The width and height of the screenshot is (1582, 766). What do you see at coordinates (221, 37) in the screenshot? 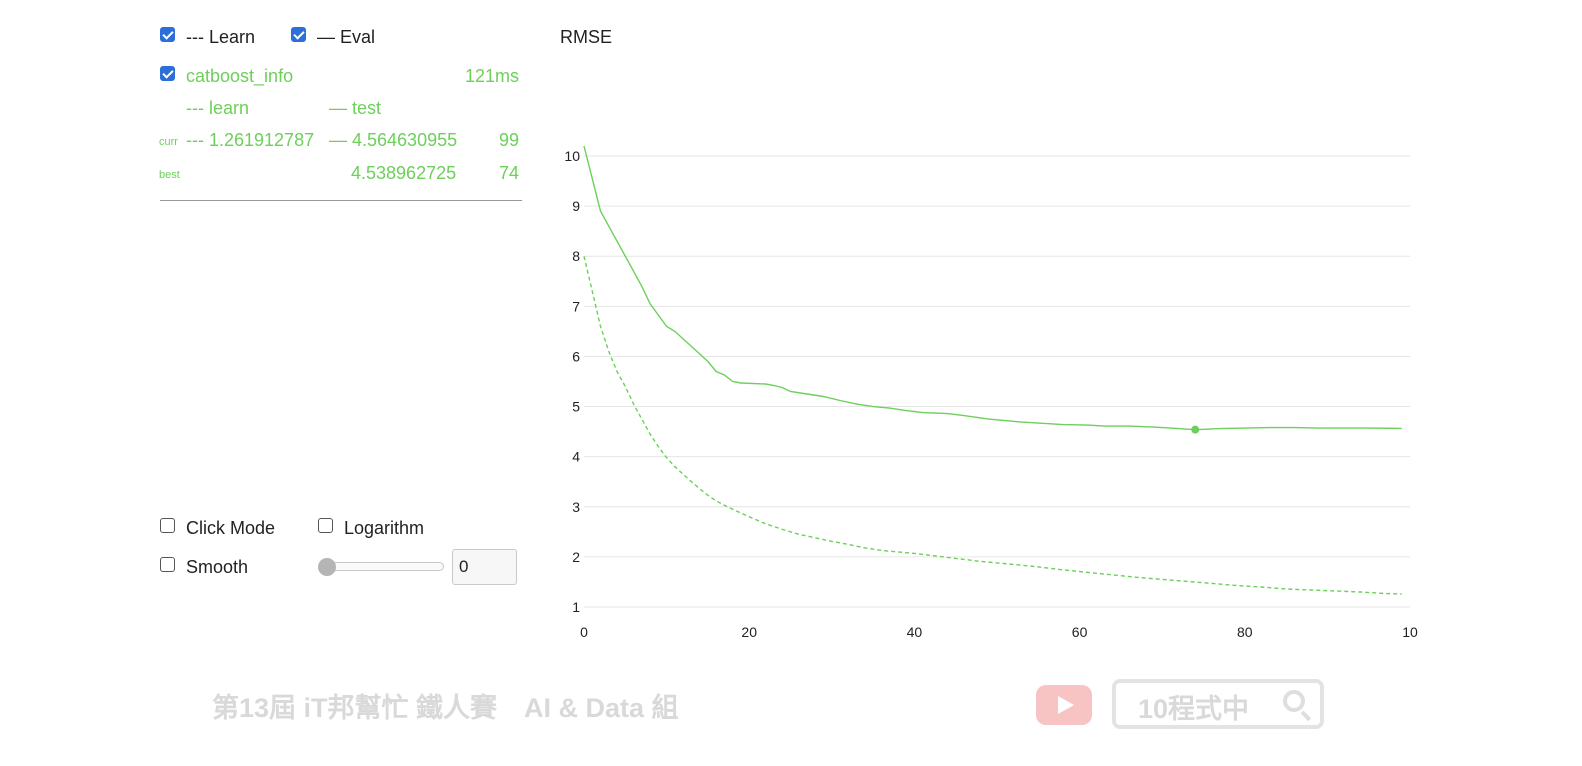
I see `learn-legend-label: --- Learn` at bounding box center [221, 37].